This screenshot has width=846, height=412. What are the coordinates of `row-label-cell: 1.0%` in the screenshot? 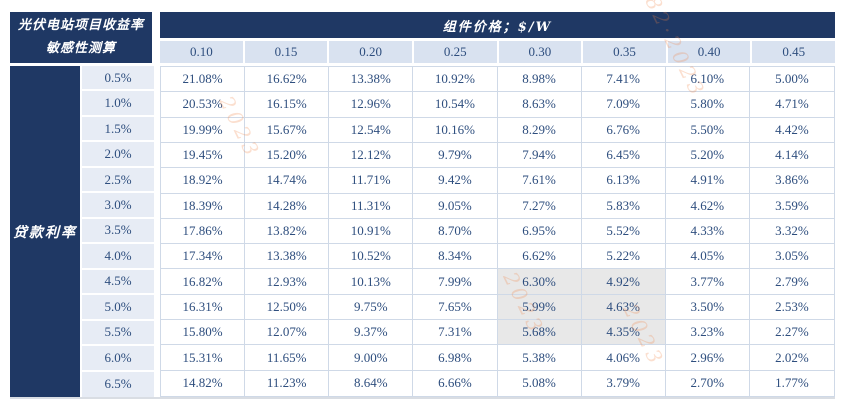 It's located at (118, 104).